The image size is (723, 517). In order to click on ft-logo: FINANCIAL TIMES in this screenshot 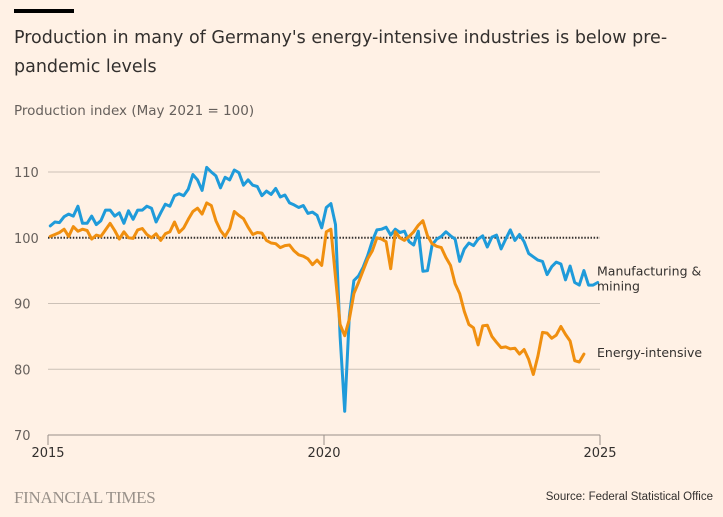, I will do `click(85, 497)`.